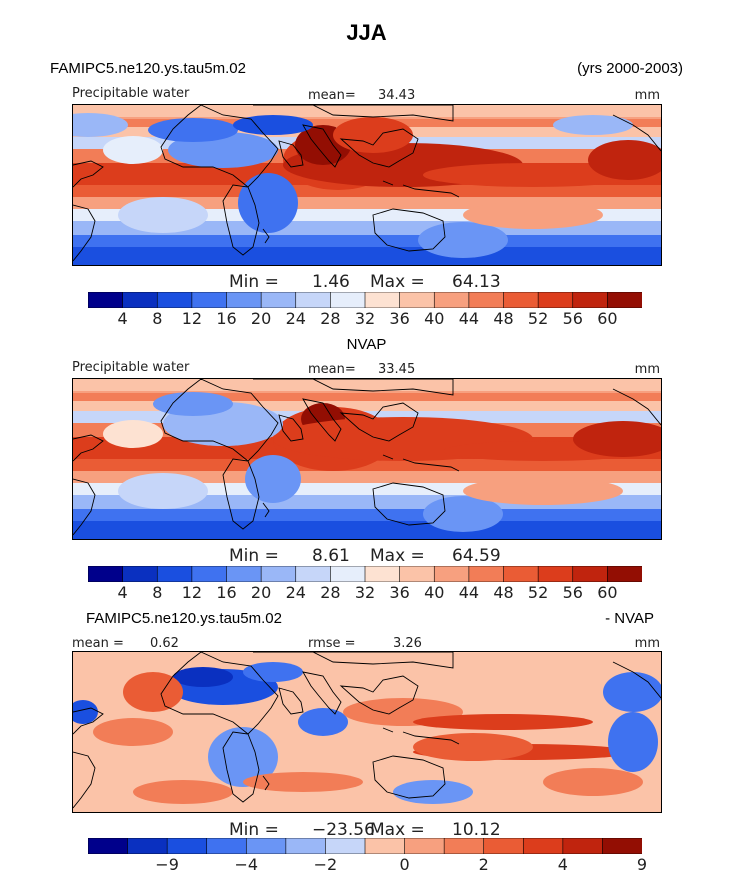  I want to click on panel2-mean-label: mean=, so click(332, 369).